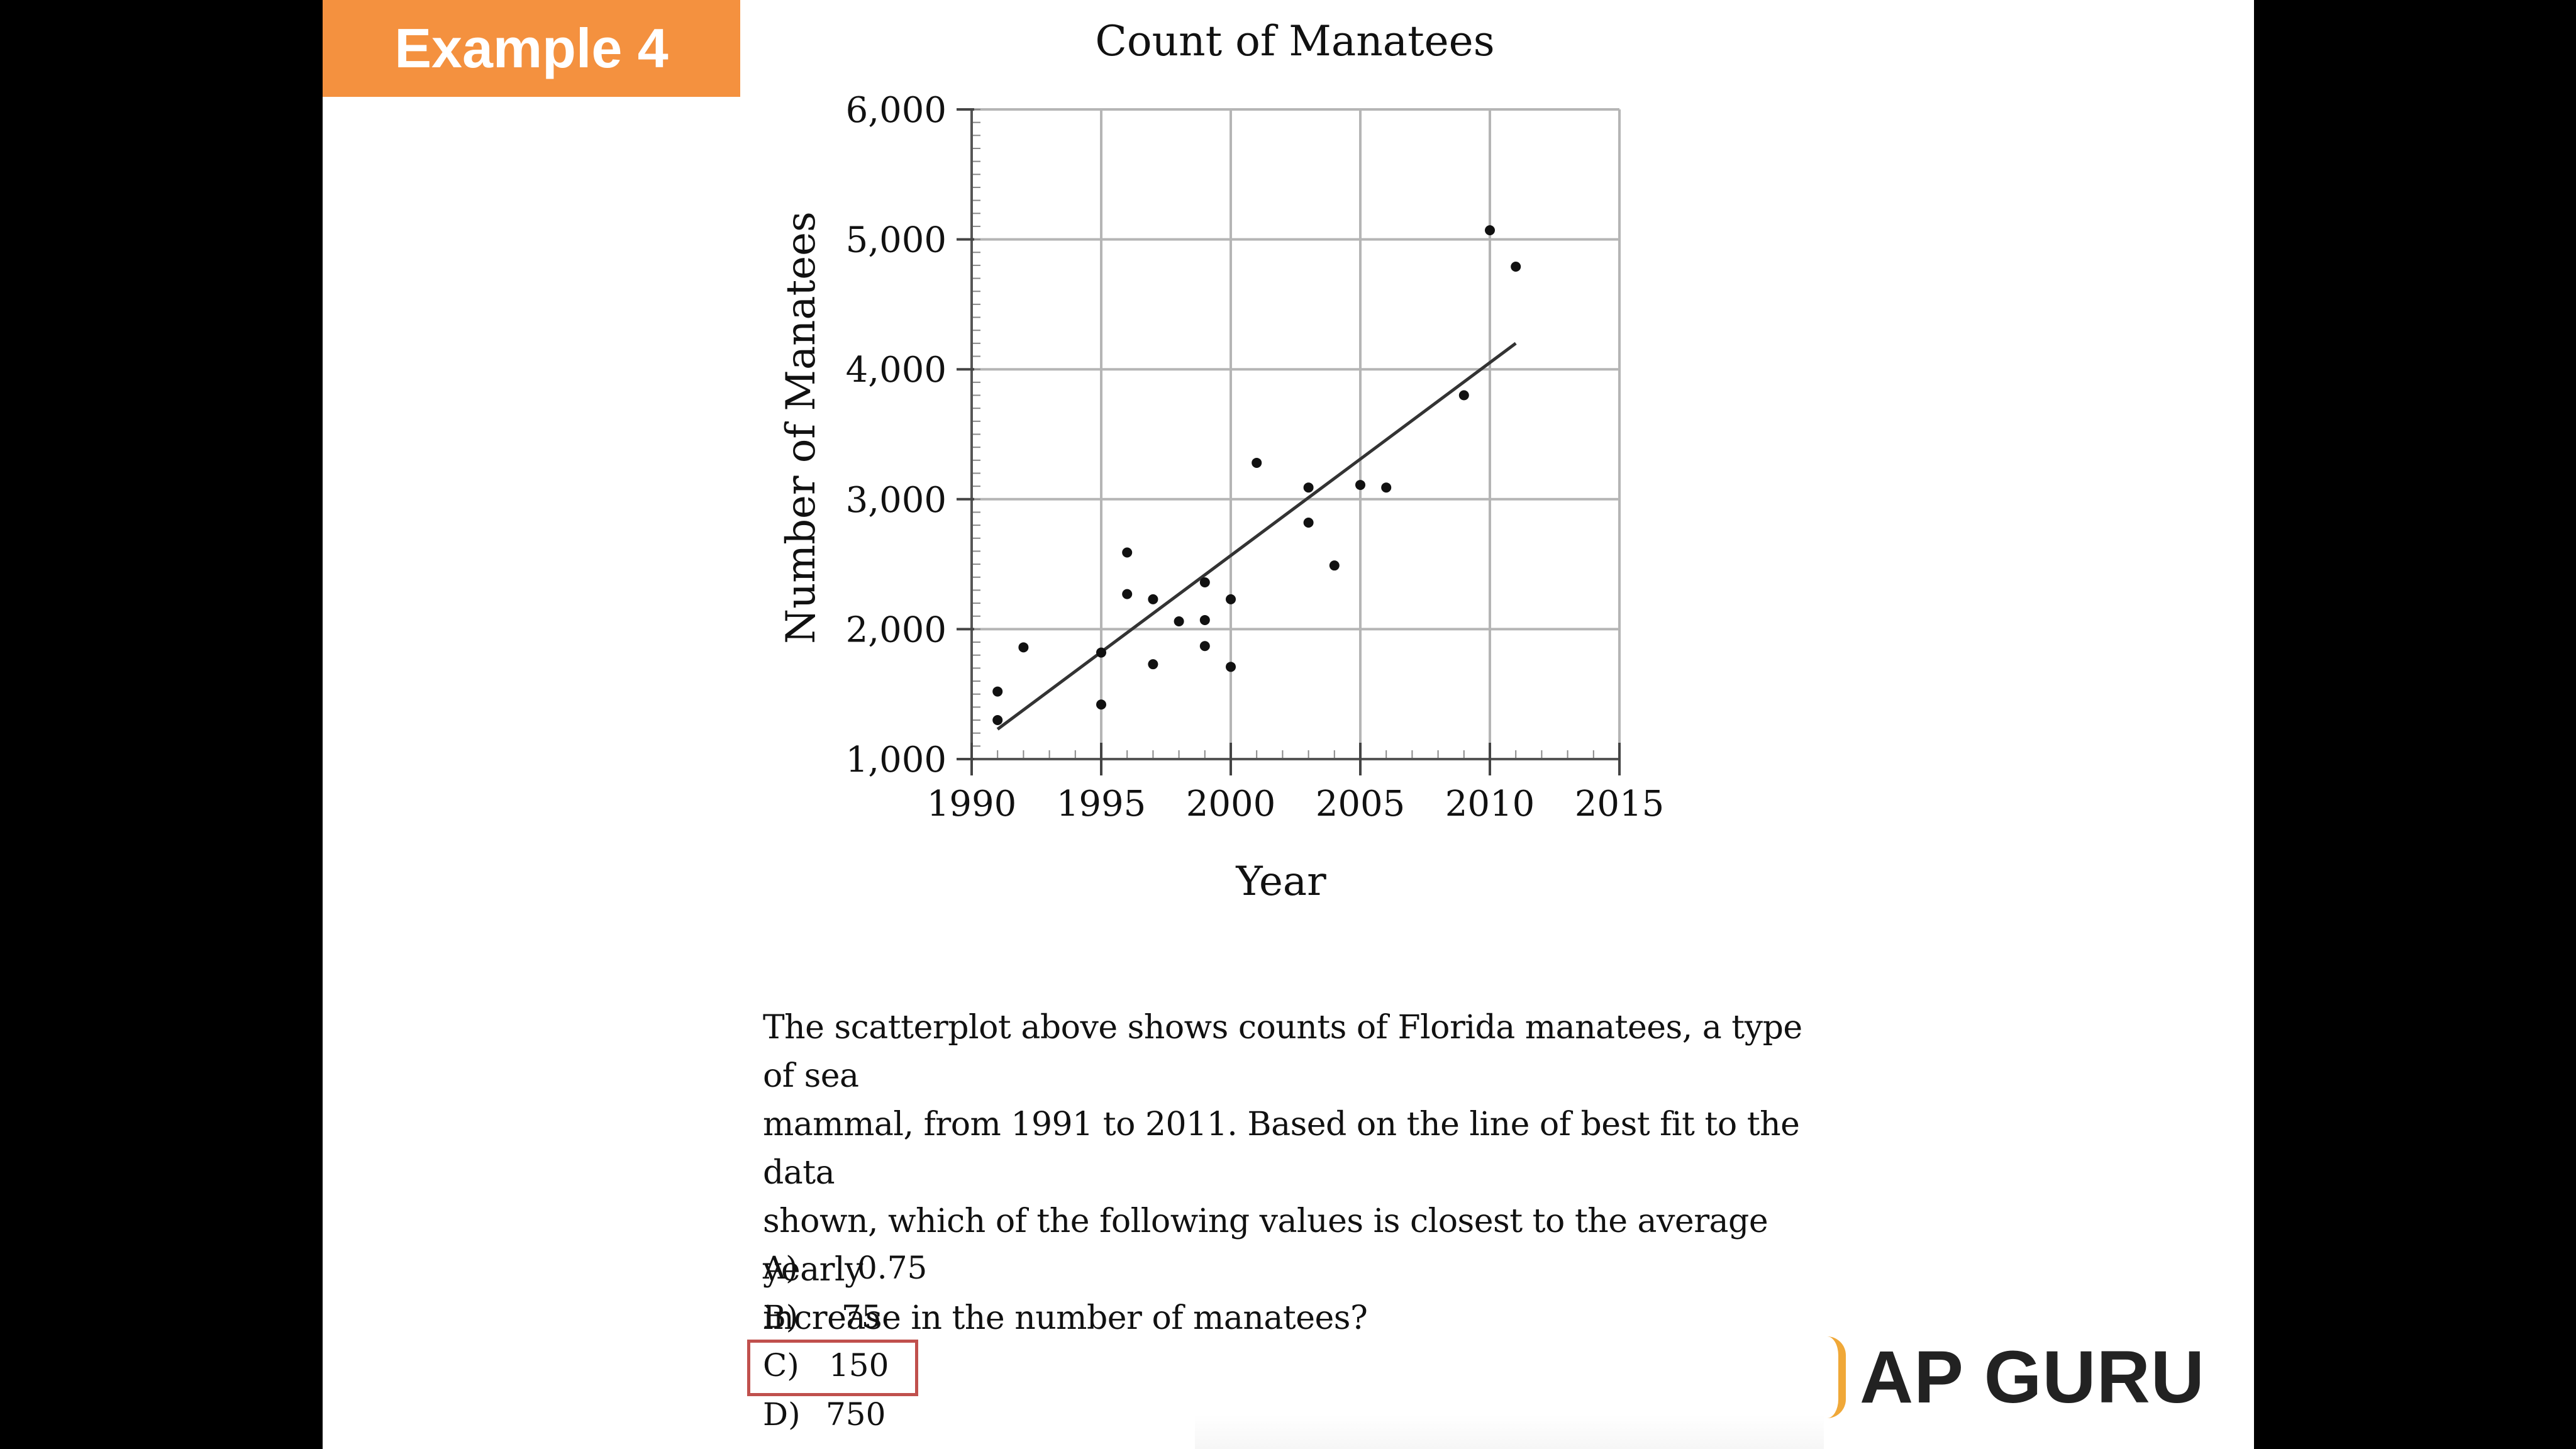  Describe the element at coordinates (1294, 41) in the screenshot. I see `chart-title: Count of Manatees` at that location.